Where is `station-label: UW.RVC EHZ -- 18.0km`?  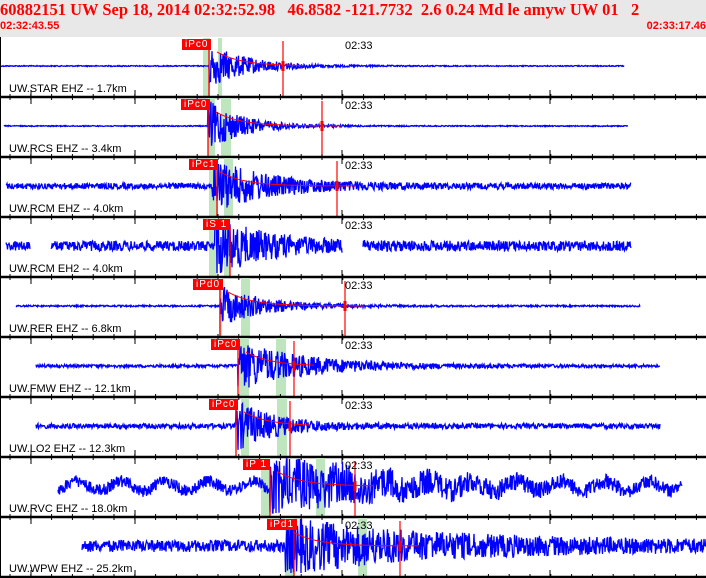 station-label: UW.RVC EHZ -- 18.0km is located at coordinates (68, 509).